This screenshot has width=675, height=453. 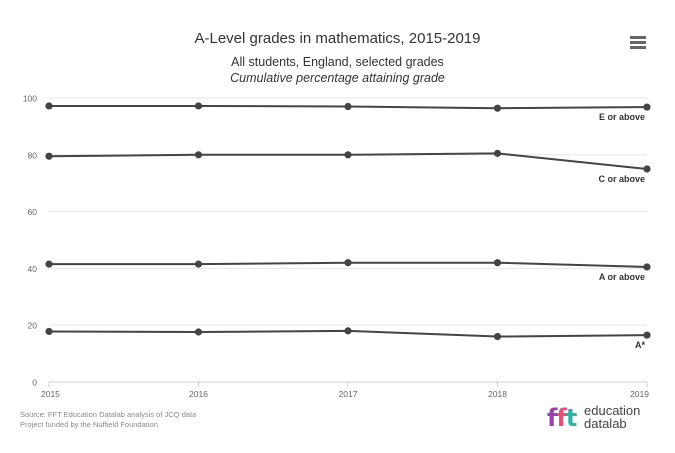 I want to click on logo-word-datalab: datalab, so click(x=605, y=423).